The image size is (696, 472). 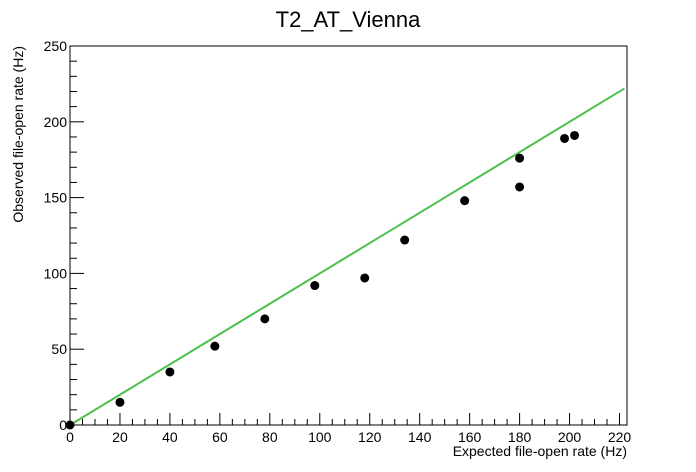 I want to click on x-tick-label: 120, so click(x=370, y=437).